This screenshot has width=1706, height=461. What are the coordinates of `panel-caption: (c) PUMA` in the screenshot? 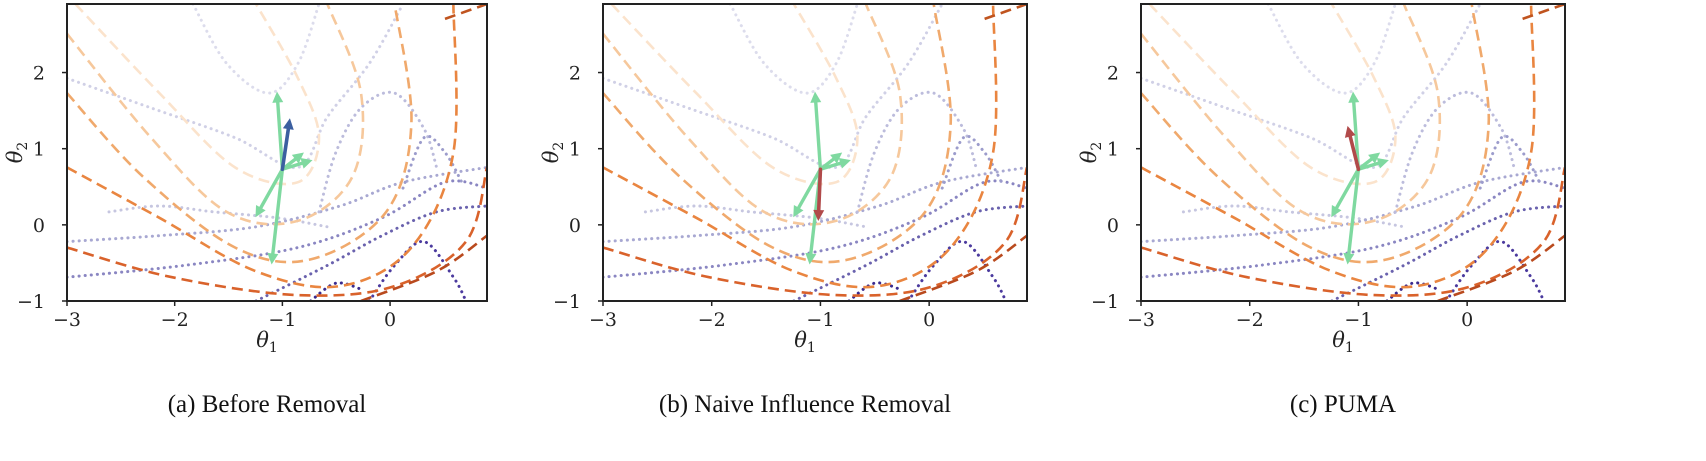 It's located at (1343, 404).